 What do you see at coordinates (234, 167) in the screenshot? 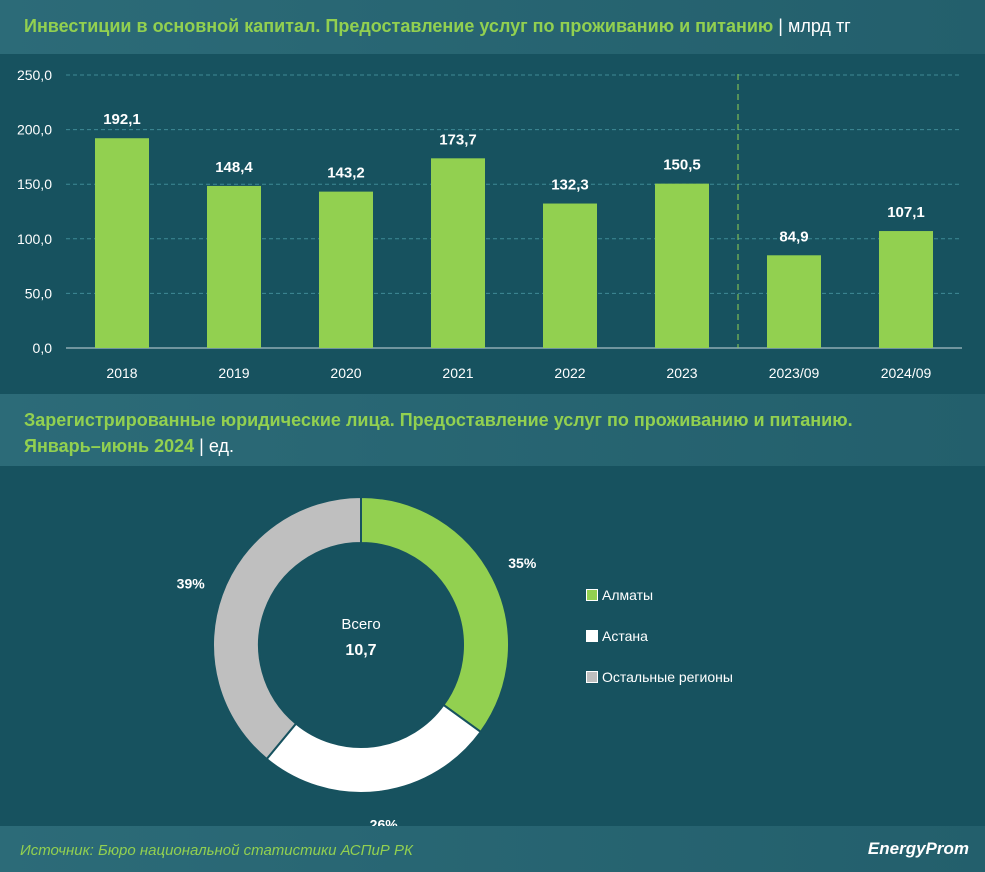
I see `data-label: 148,4` at bounding box center [234, 167].